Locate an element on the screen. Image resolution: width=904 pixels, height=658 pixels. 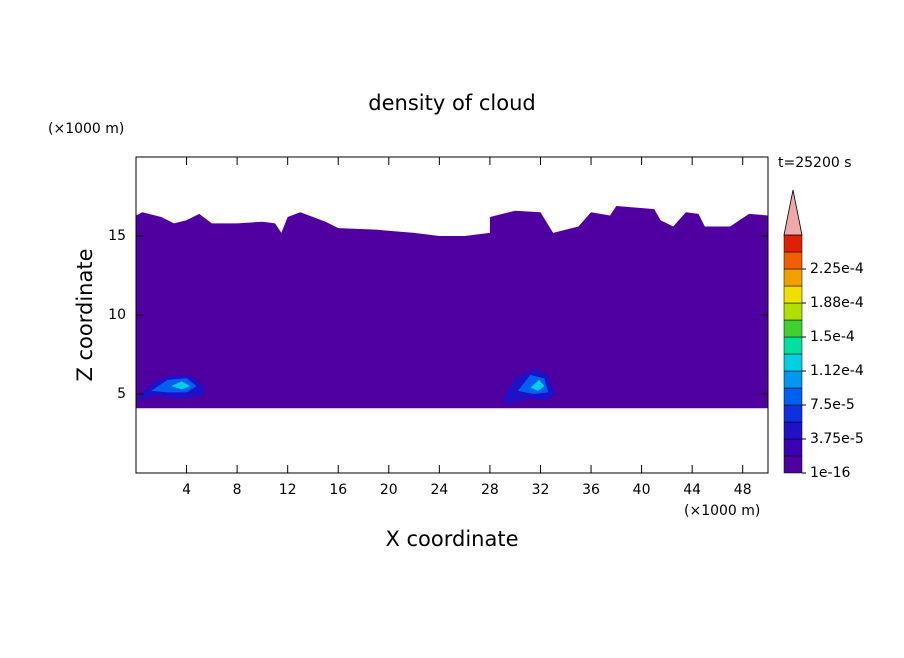
x-tick-label: 40 is located at coordinates (642, 490).